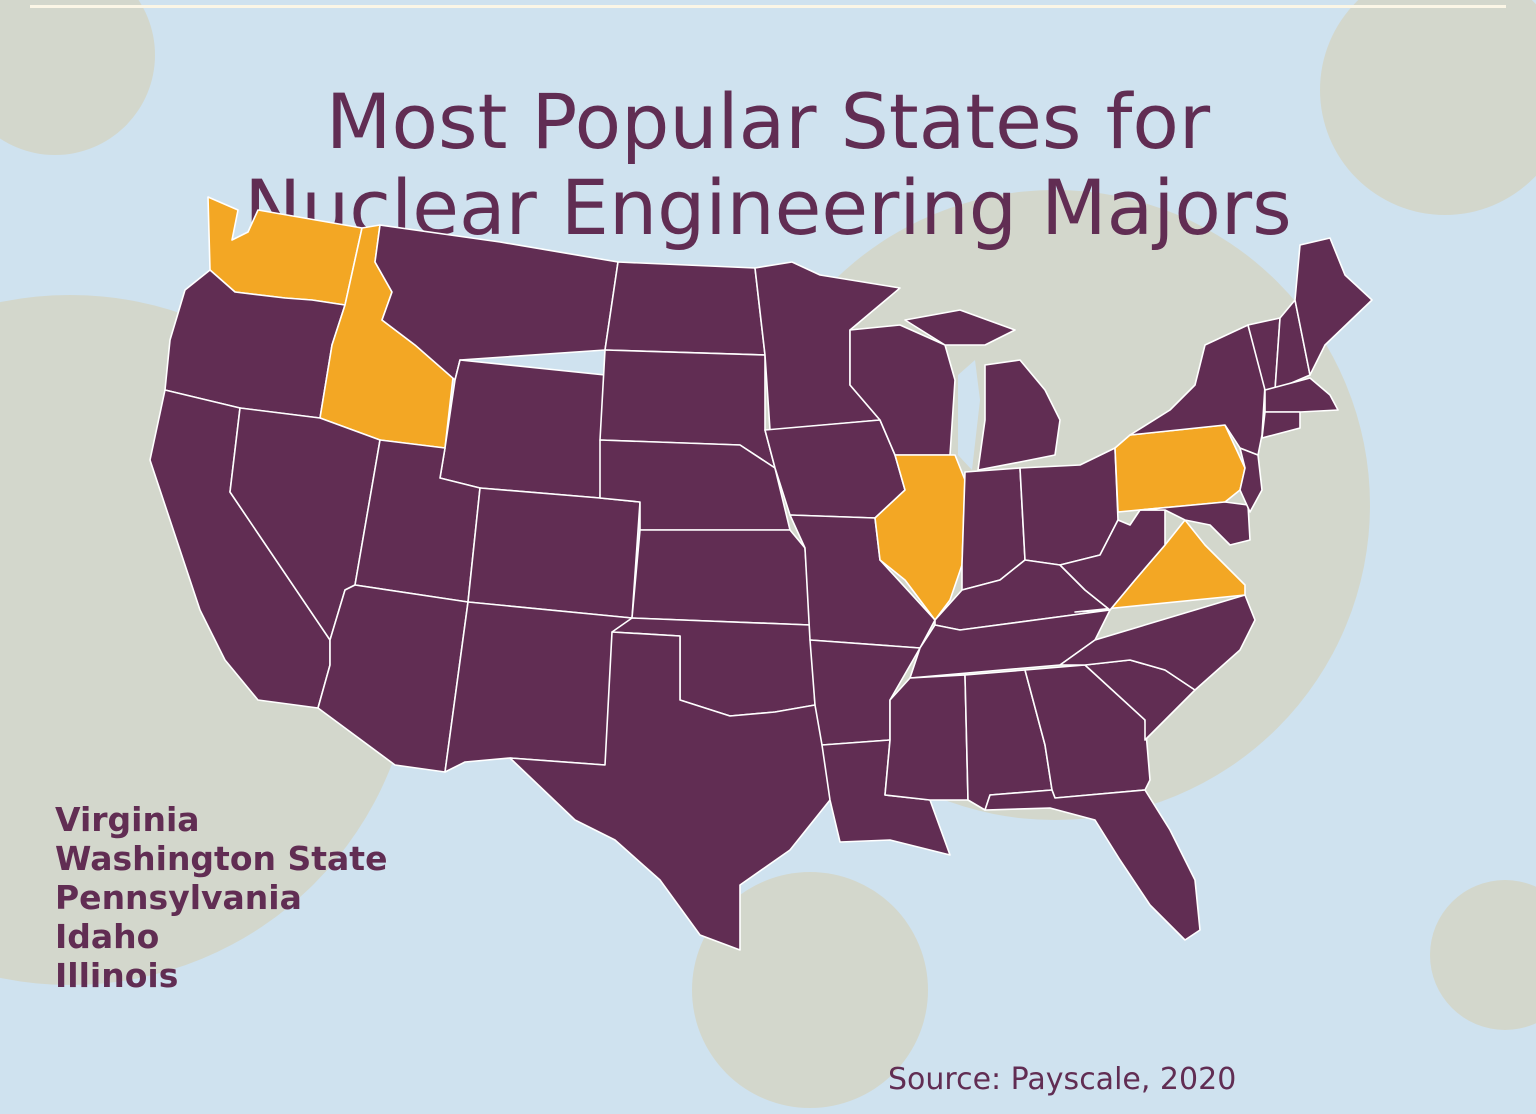 This screenshot has width=1536, height=1114. I want to click on title-line-1: Most Popular States for, so click(768, 121).